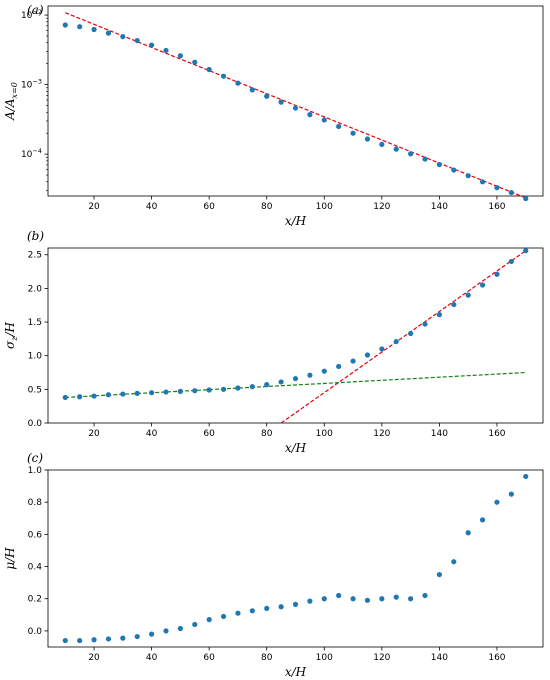  I want to click on y-tick-label: 2.0, so click(35, 289).